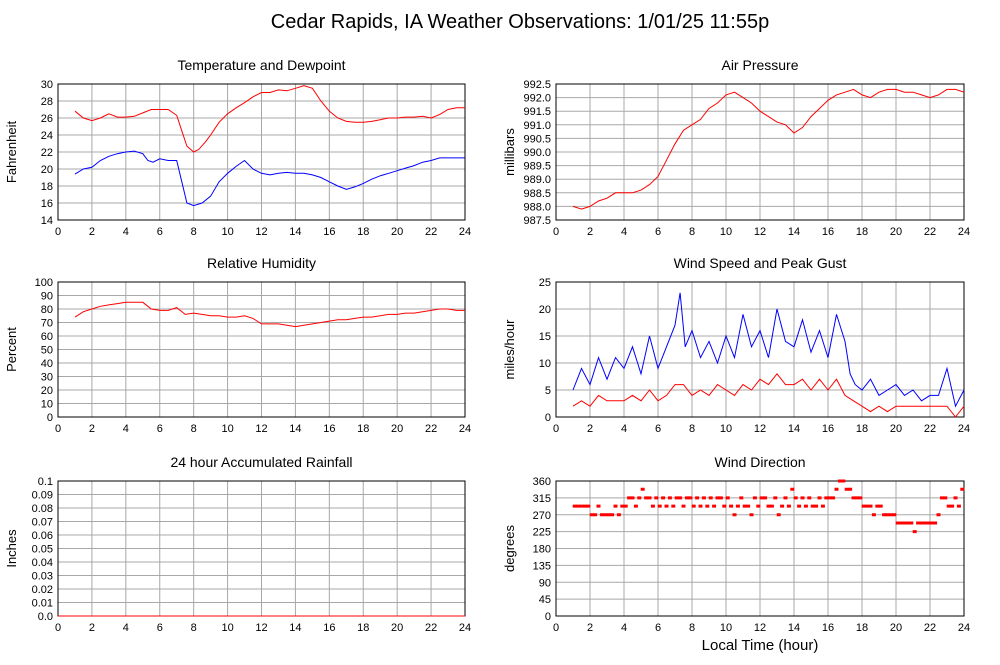  What do you see at coordinates (47, 136) in the screenshot?
I see `y-tick-label: 24` at bounding box center [47, 136].